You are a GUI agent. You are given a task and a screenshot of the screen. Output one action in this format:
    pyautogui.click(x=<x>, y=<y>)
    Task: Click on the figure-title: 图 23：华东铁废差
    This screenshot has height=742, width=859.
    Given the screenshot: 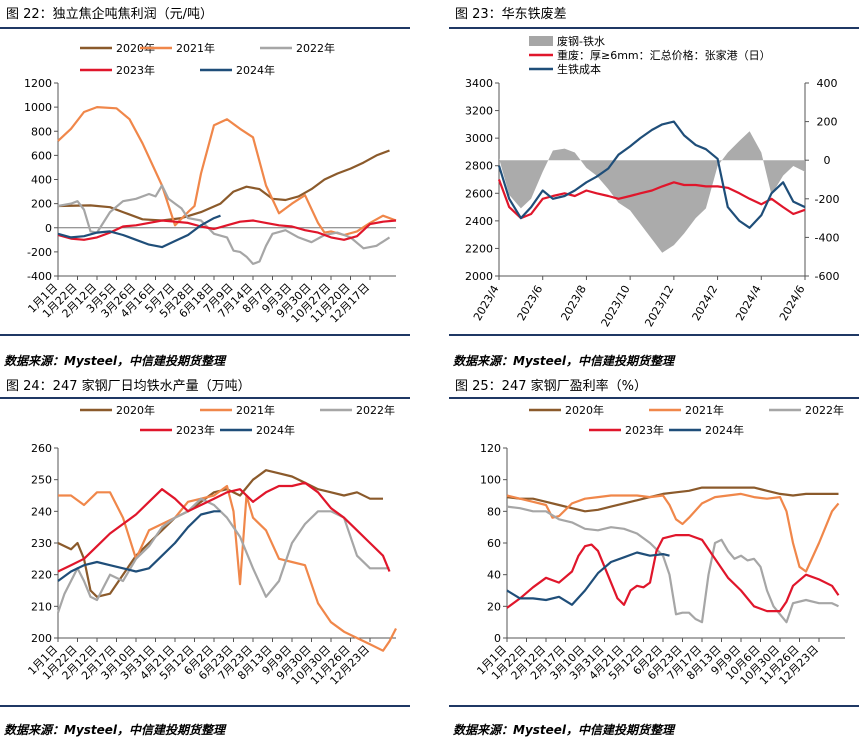 What is the action you would take?
    pyautogui.click(x=511, y=14)
    